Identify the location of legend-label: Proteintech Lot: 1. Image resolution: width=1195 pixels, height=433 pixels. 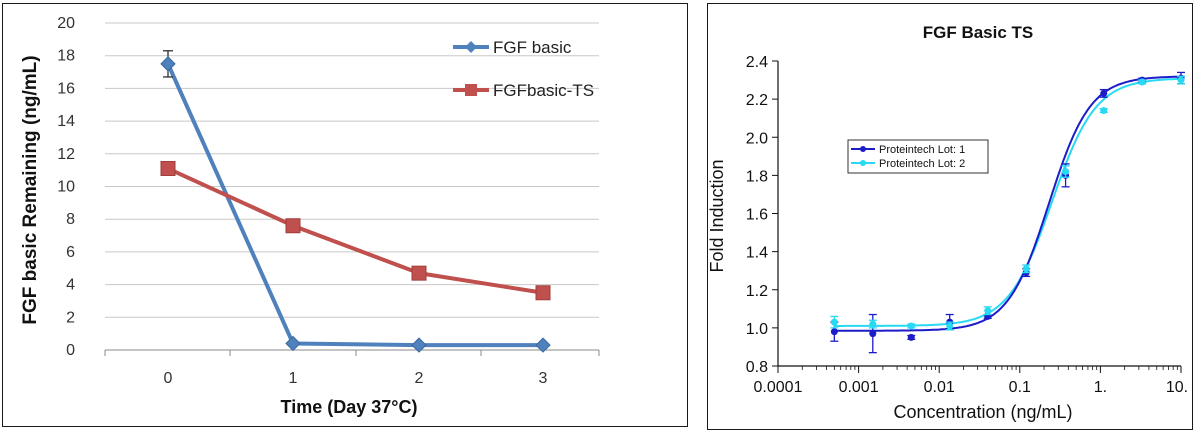
(922, 150).